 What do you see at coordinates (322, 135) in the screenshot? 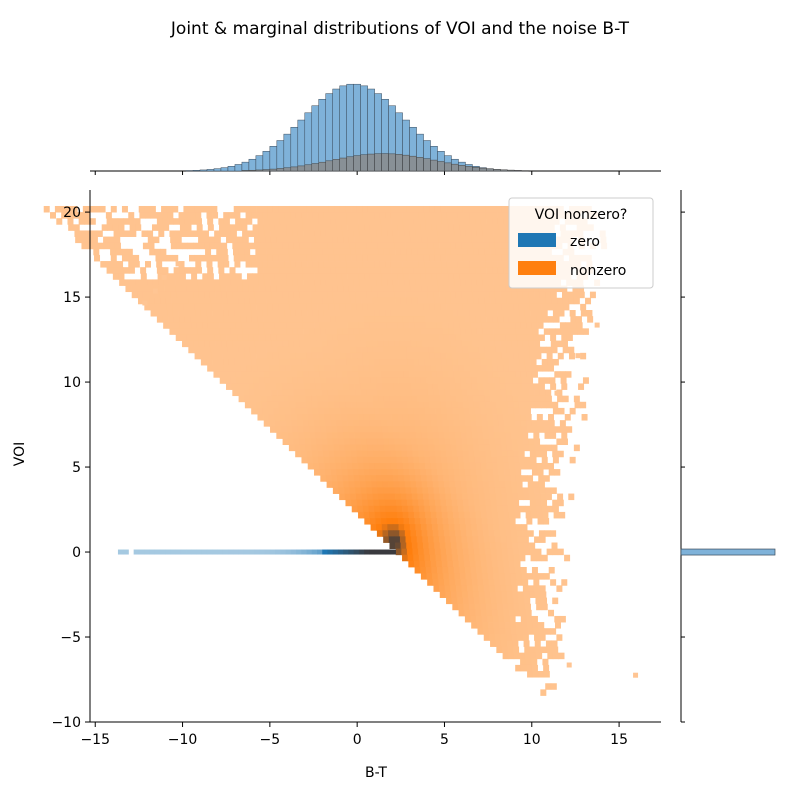
I see `top-marginal-bar-zero` at bounding box center [322, 135].